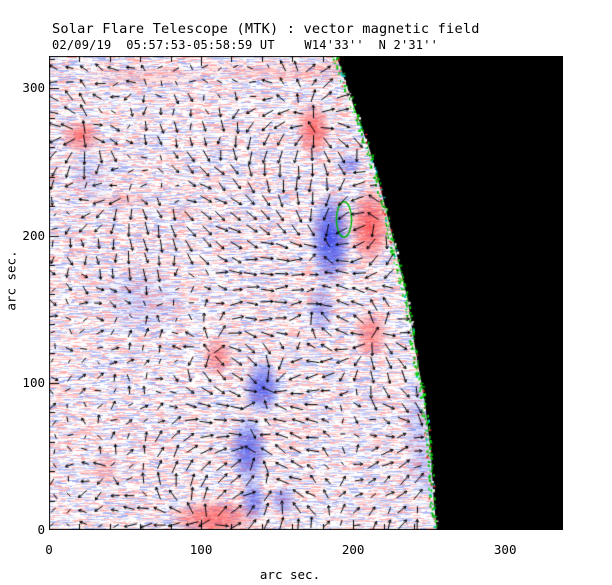 The height and width of the screenshot is (585, 612). What do you see at coordinates (33, 235) in the screenshot?
I see `y-tick-label: 200` at bounding box center [33, 235].